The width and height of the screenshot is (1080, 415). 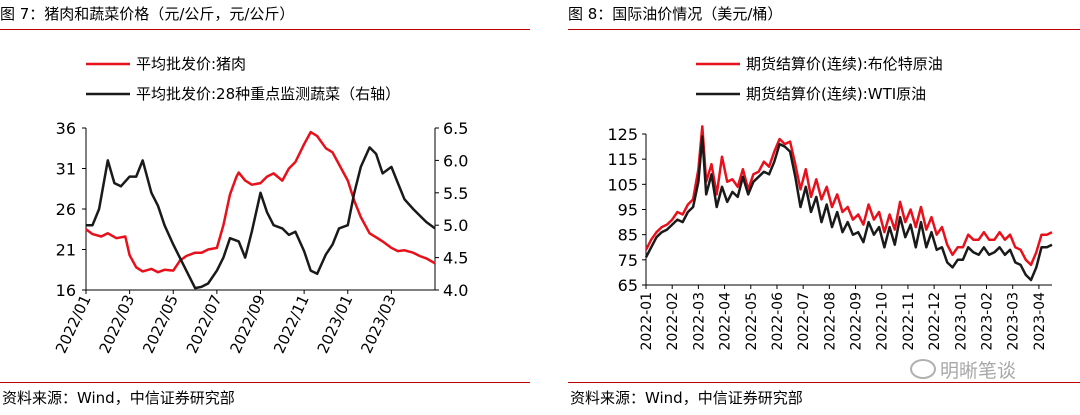 I want to click on x-tick-label: 2022/01, so click(x=73, y=324).